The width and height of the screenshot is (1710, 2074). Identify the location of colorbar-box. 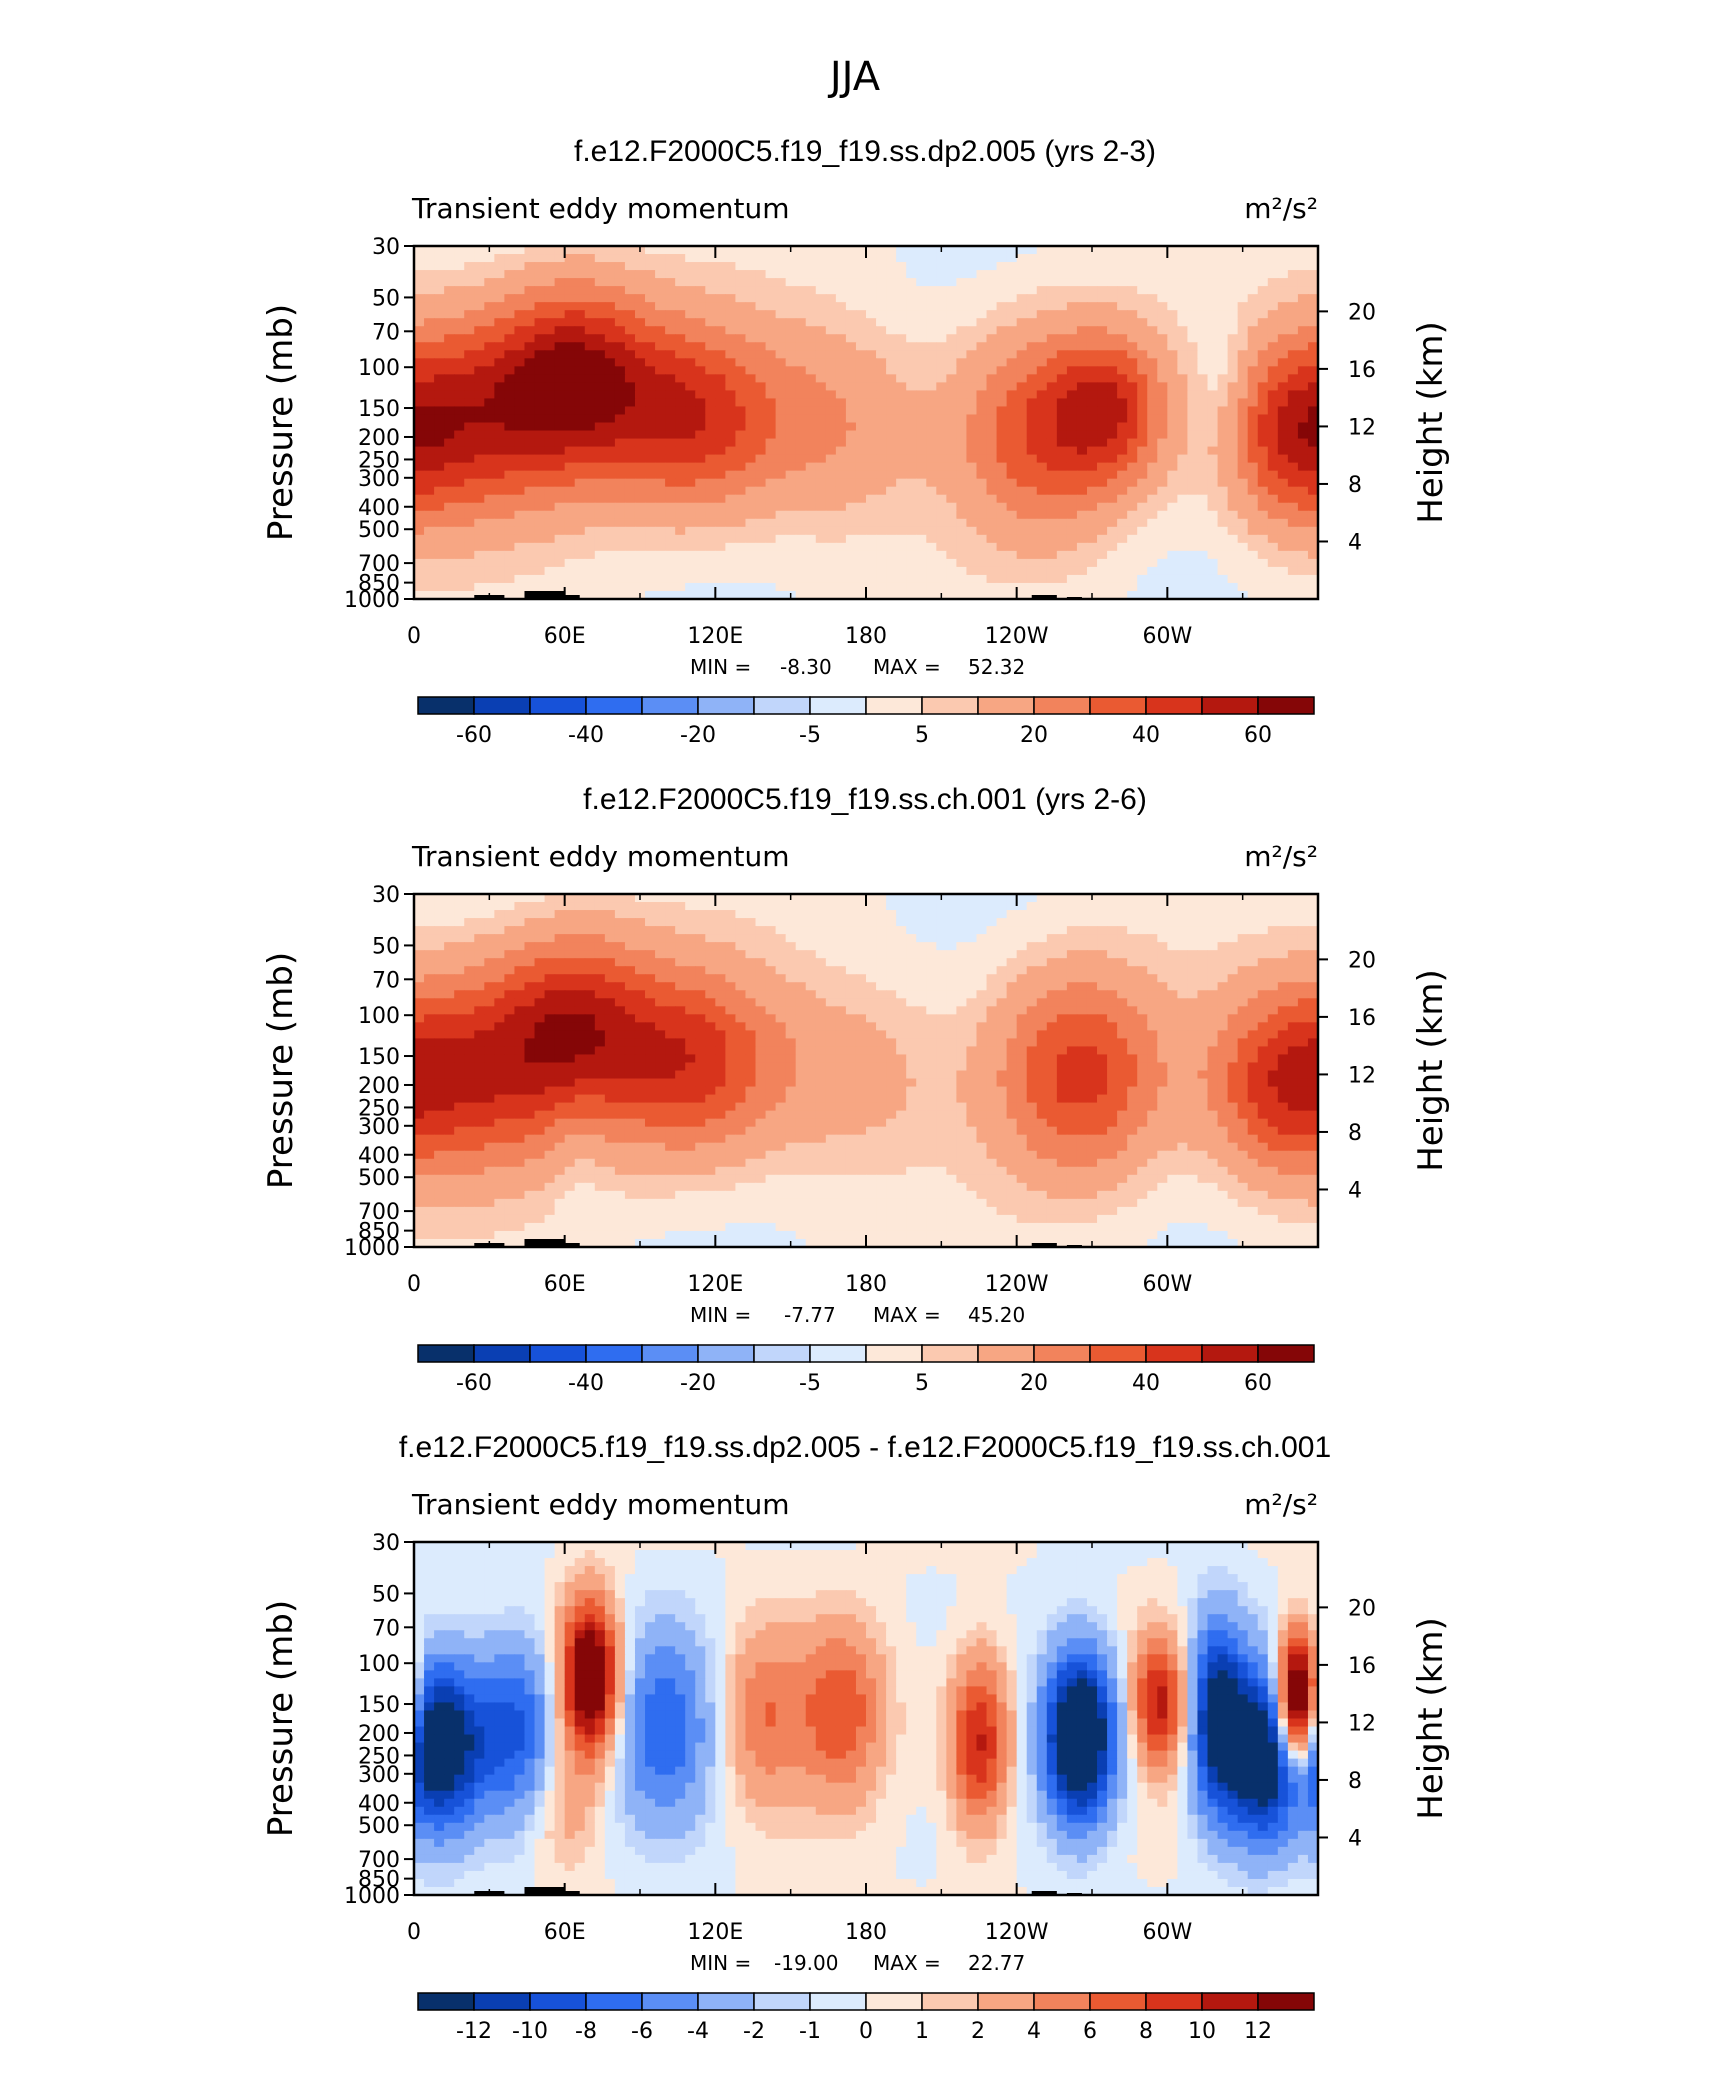
(1286, 705).